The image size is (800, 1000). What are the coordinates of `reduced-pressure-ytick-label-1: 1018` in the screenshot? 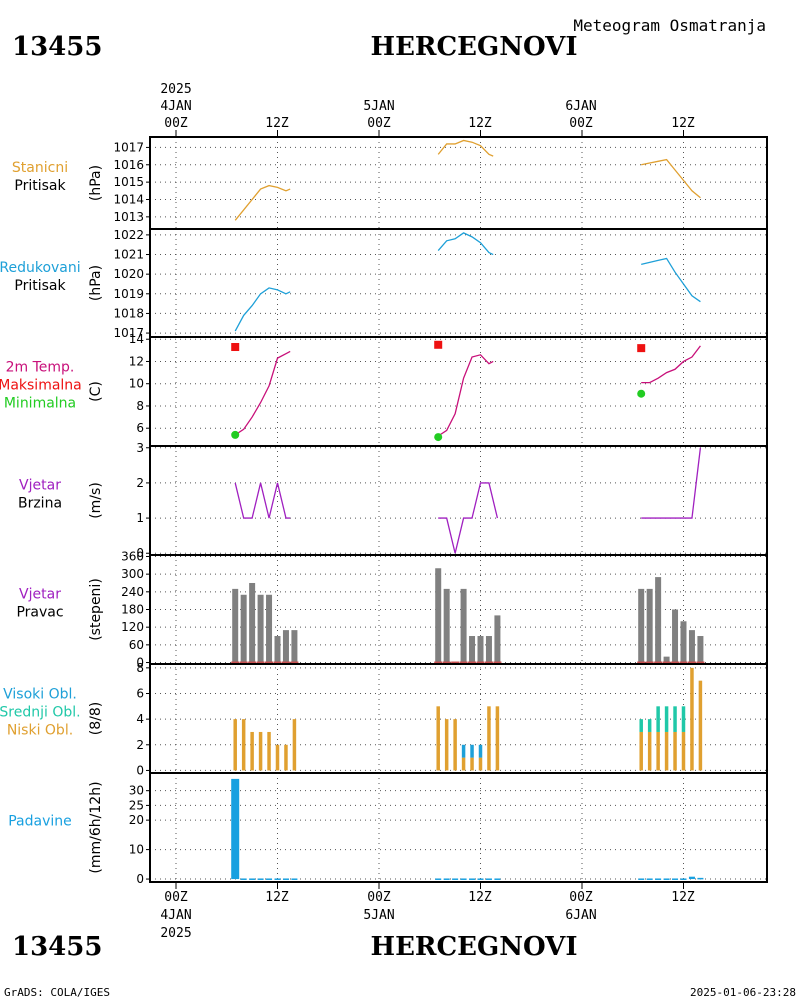 It's located at (128, 313).